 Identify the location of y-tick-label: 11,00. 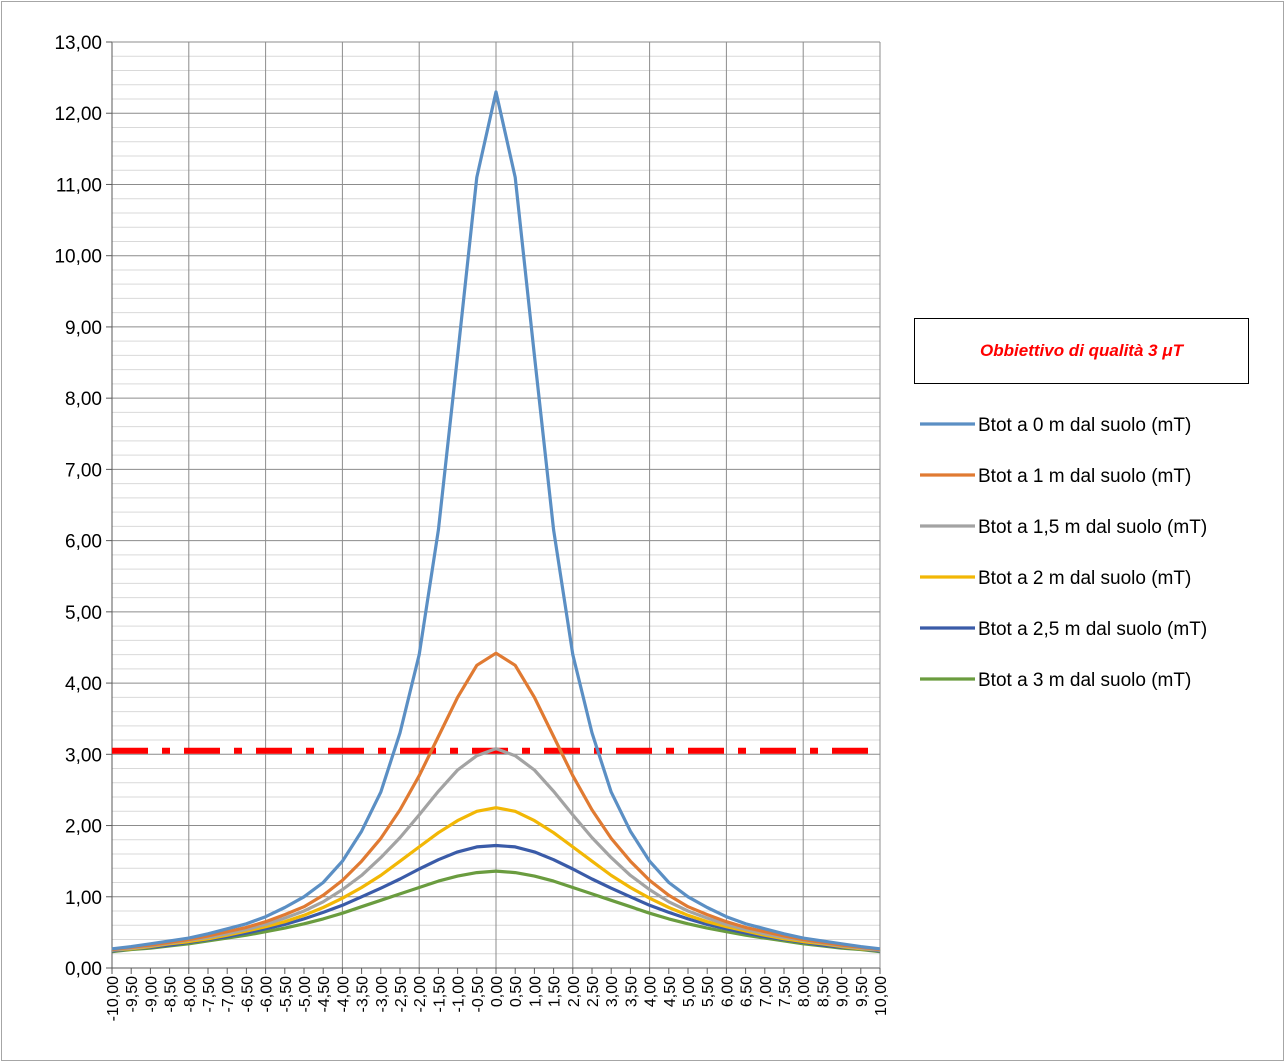
(79, 185).